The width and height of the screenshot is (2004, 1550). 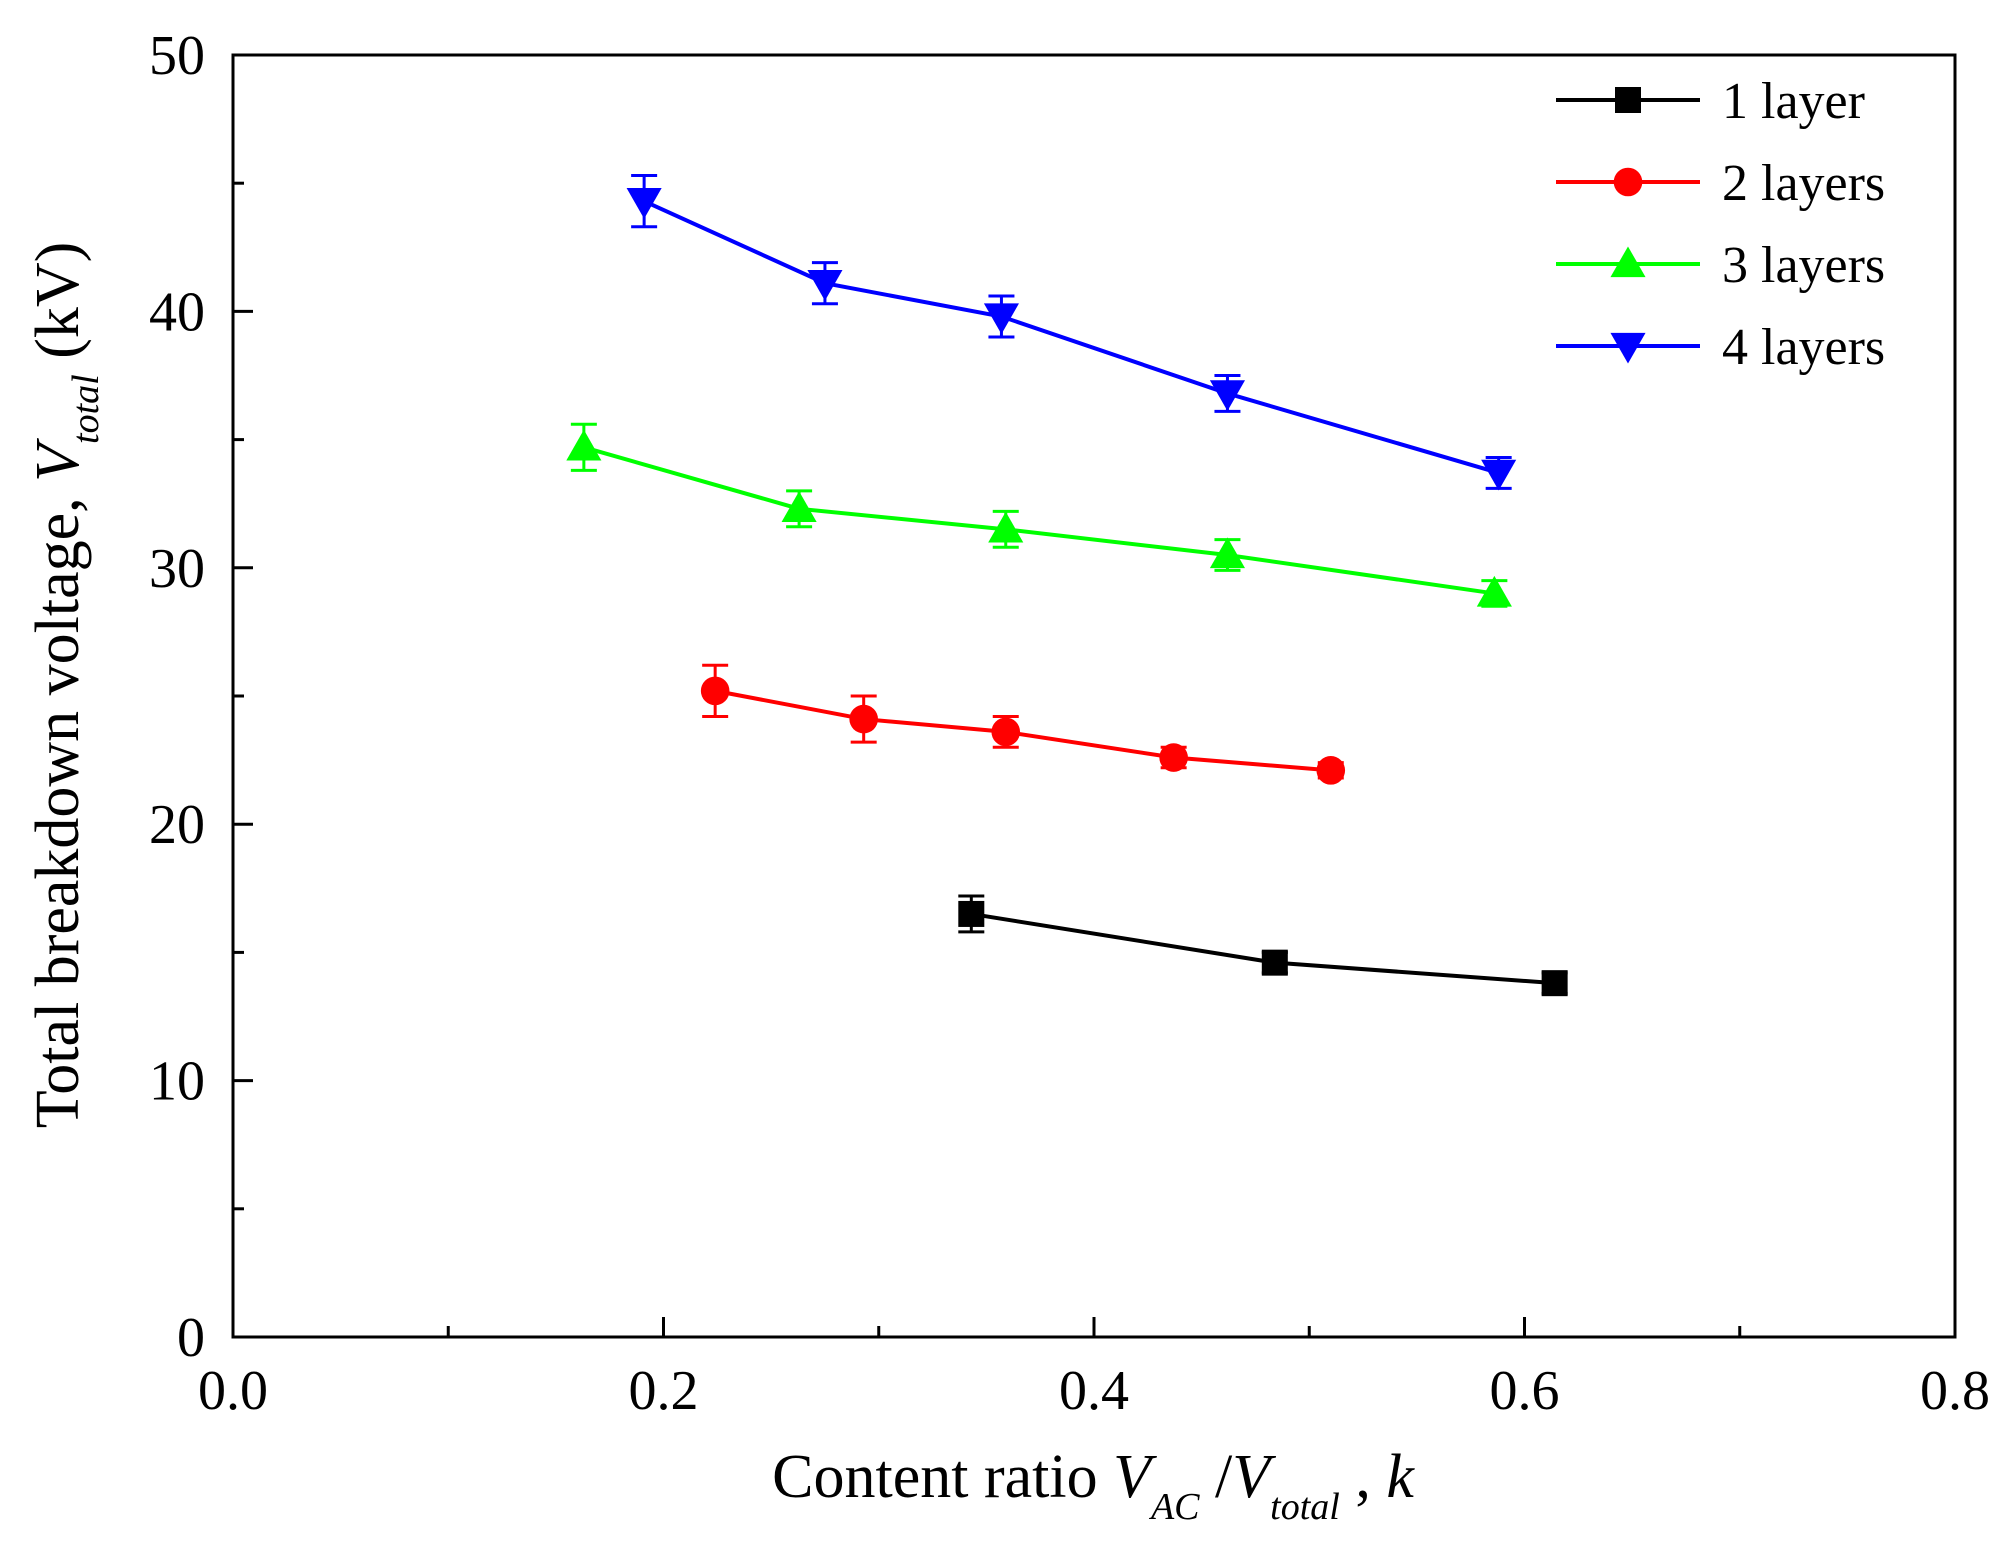 What do you see at coordinates (1174, 1507) in the screenshot?
I see `x-axis-title-v1-sub: AC` at bounding box center [1174, 1507].